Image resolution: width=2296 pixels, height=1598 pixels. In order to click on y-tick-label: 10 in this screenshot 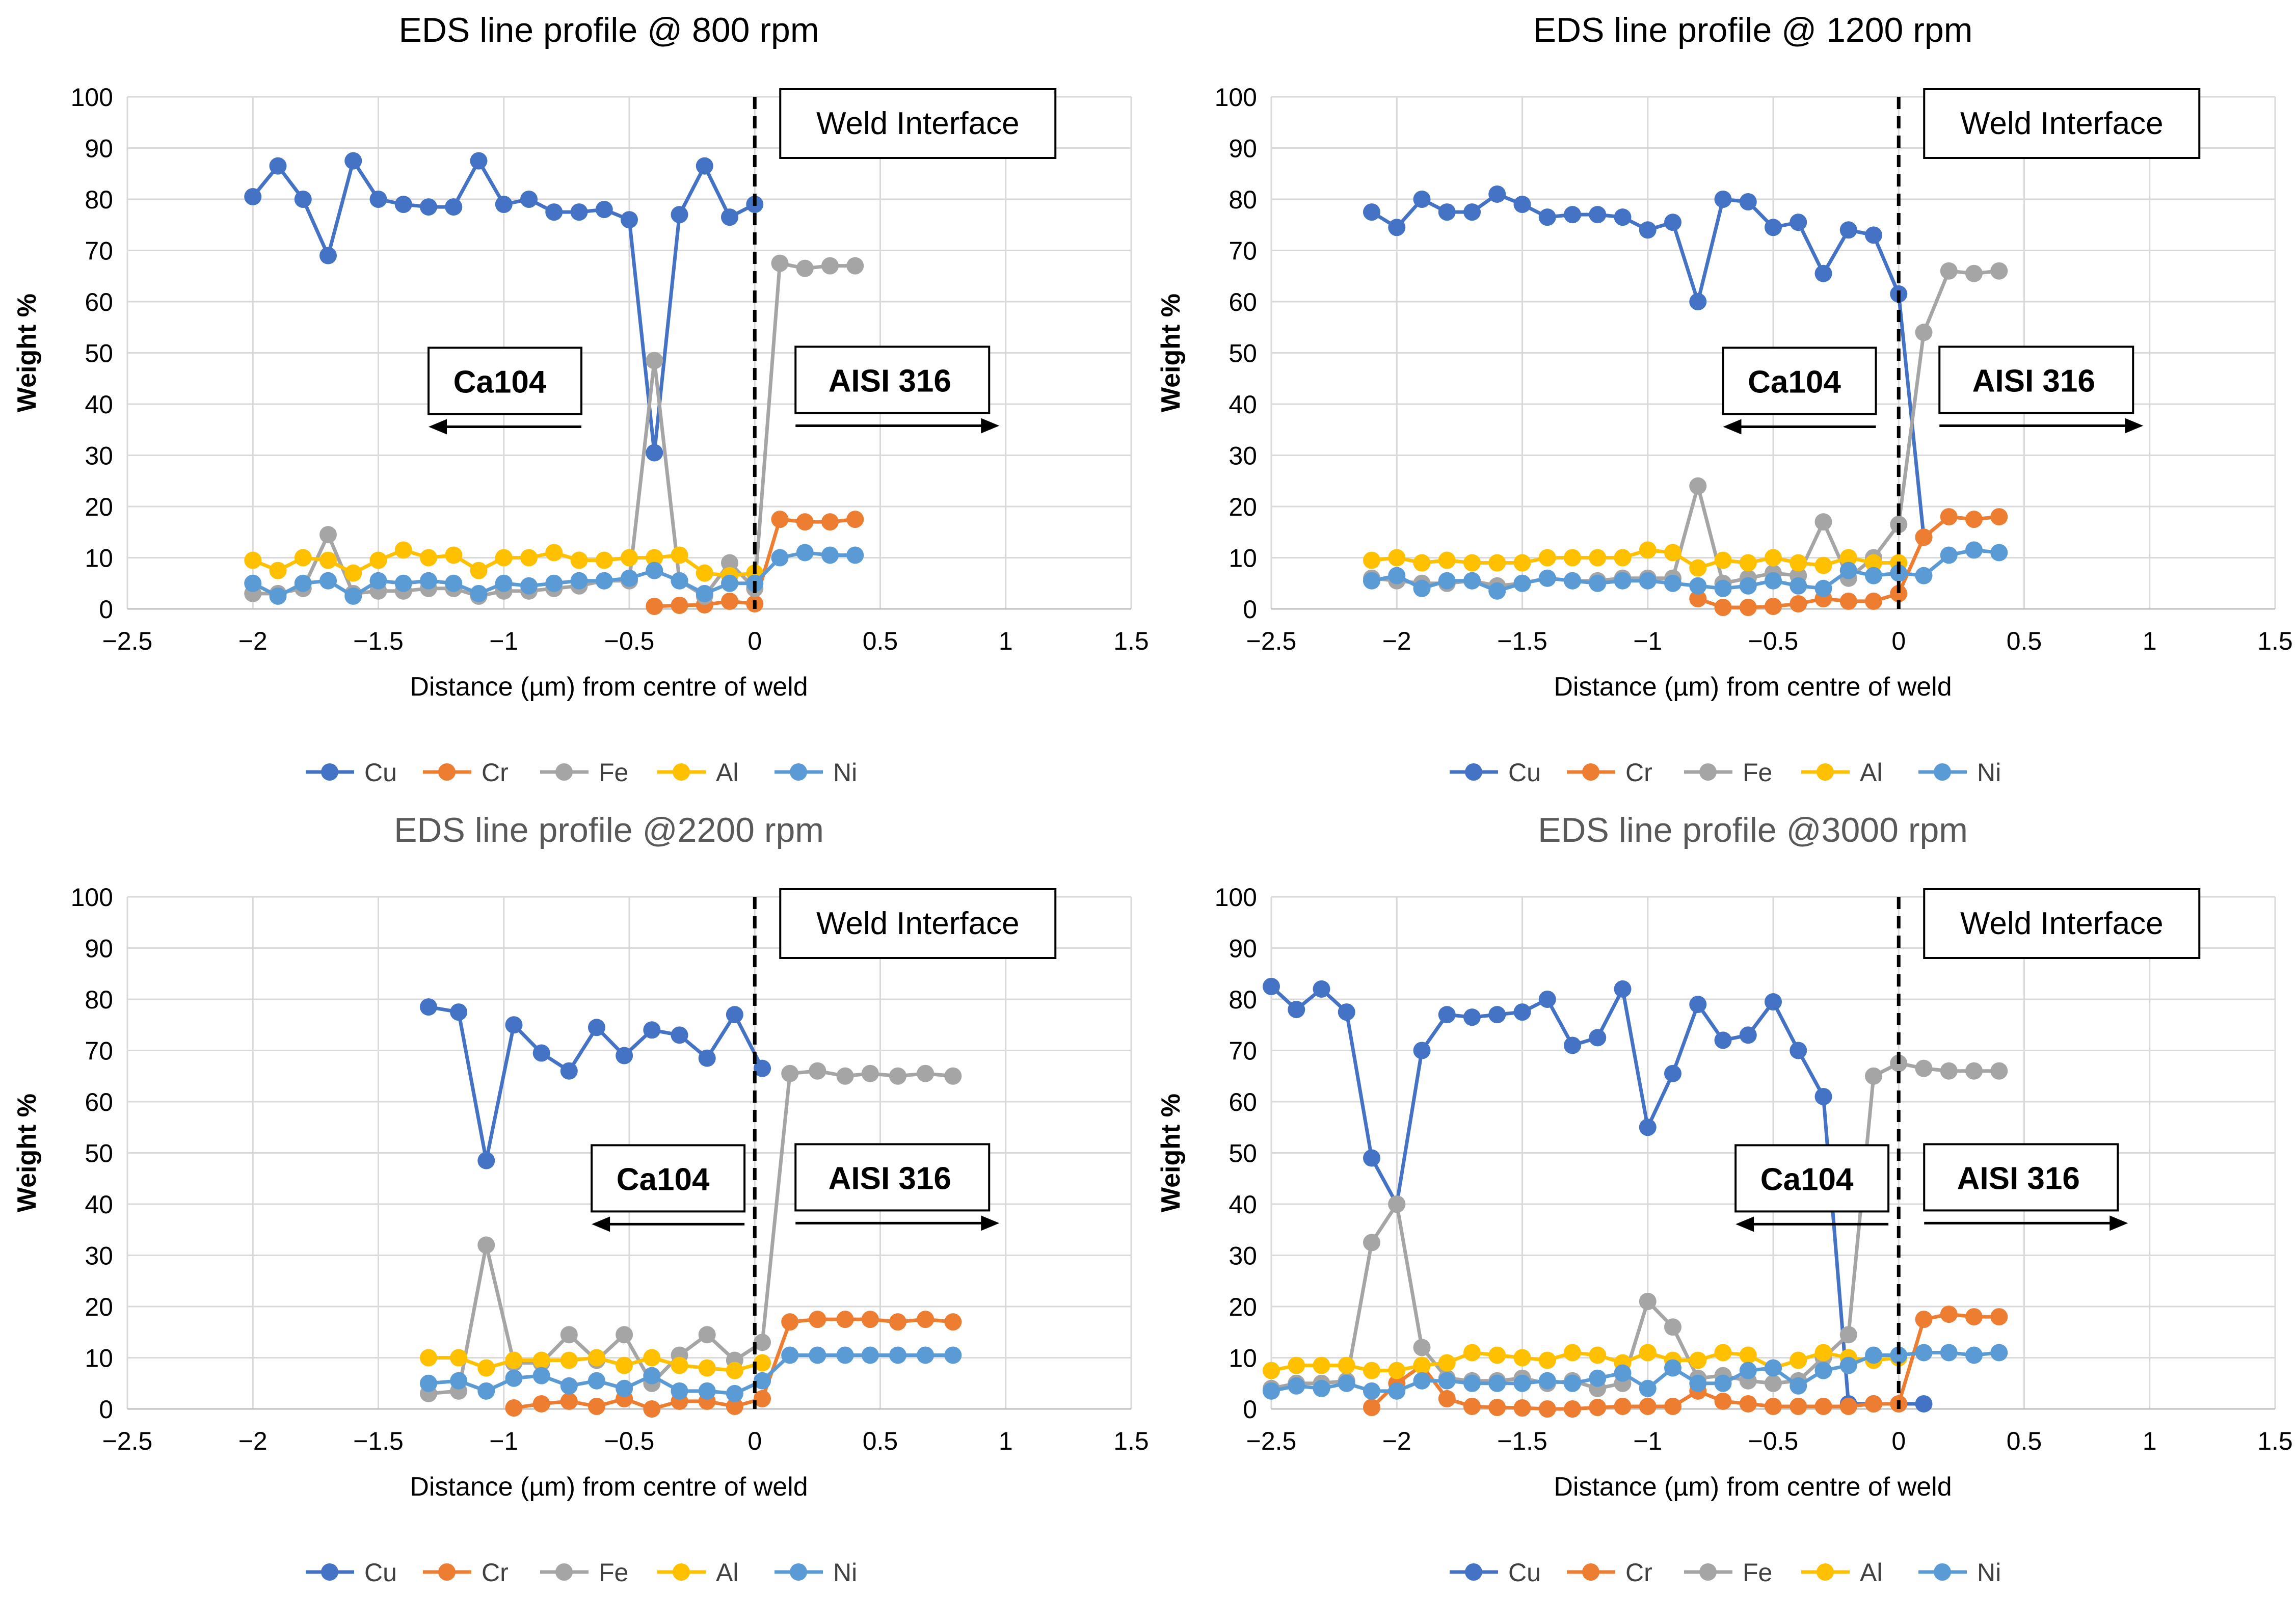, I will do `click(99, 1358)`.